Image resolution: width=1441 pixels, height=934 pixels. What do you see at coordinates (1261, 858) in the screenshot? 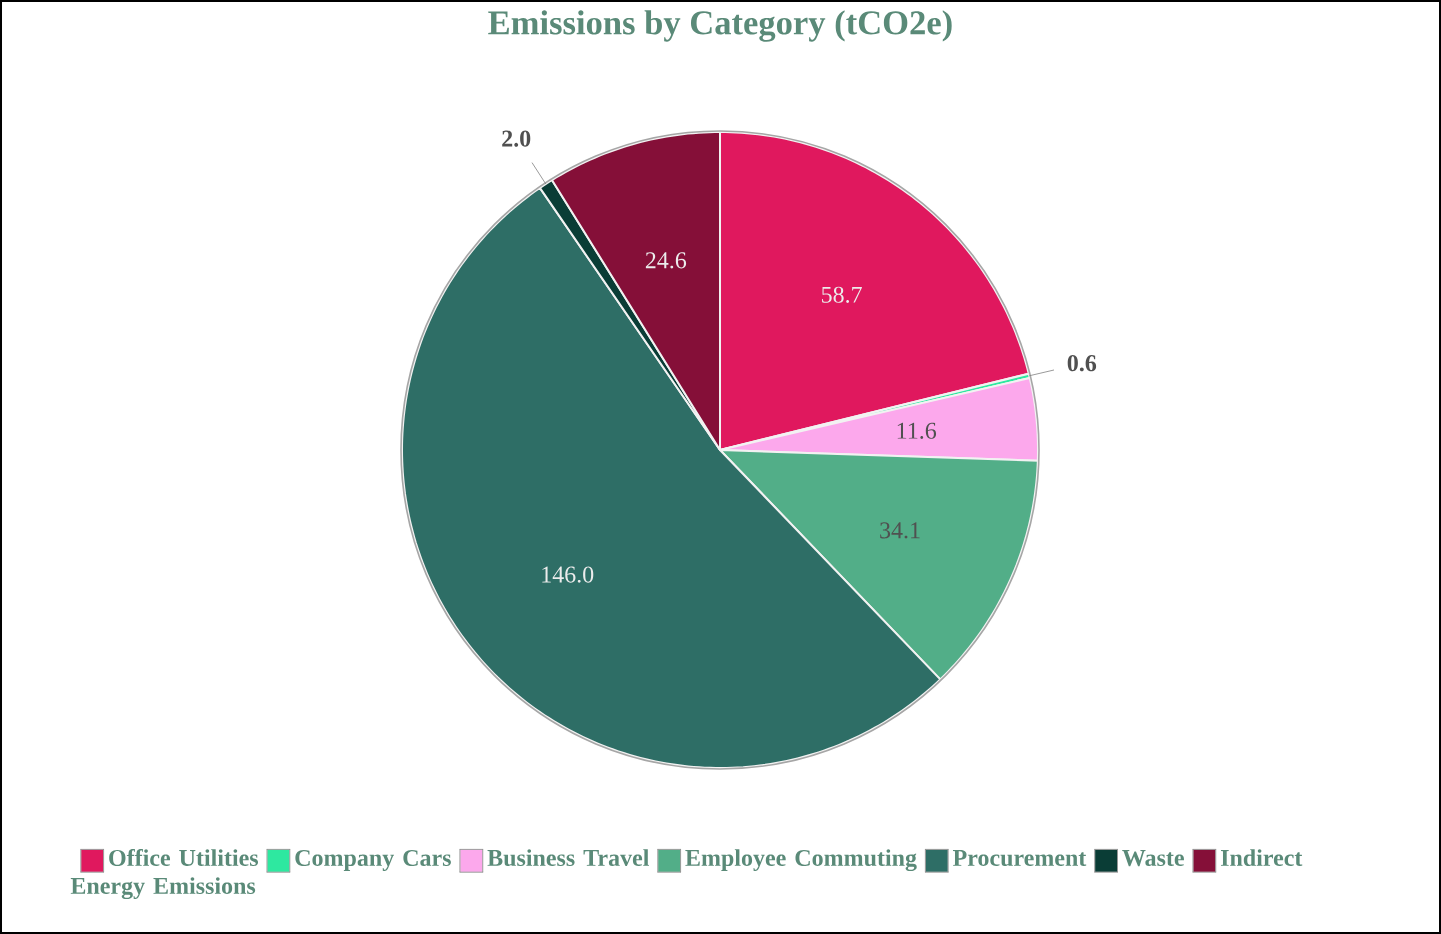
I see `category-label: Indirect` at bounding box center [1261, 858].